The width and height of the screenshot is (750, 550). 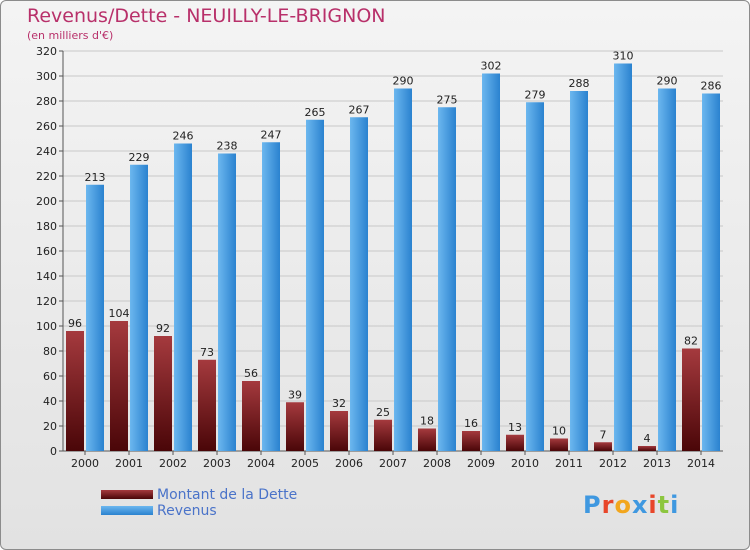 I want to click on data-label-revenus-2008: 275, so click(x=447, y=99).